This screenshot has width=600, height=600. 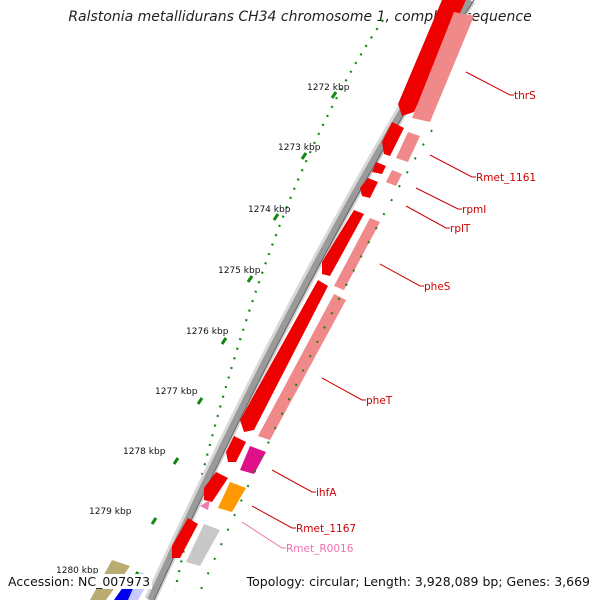 I want to click on gene-label-rplT: rplT, so click(x=460, y=229).